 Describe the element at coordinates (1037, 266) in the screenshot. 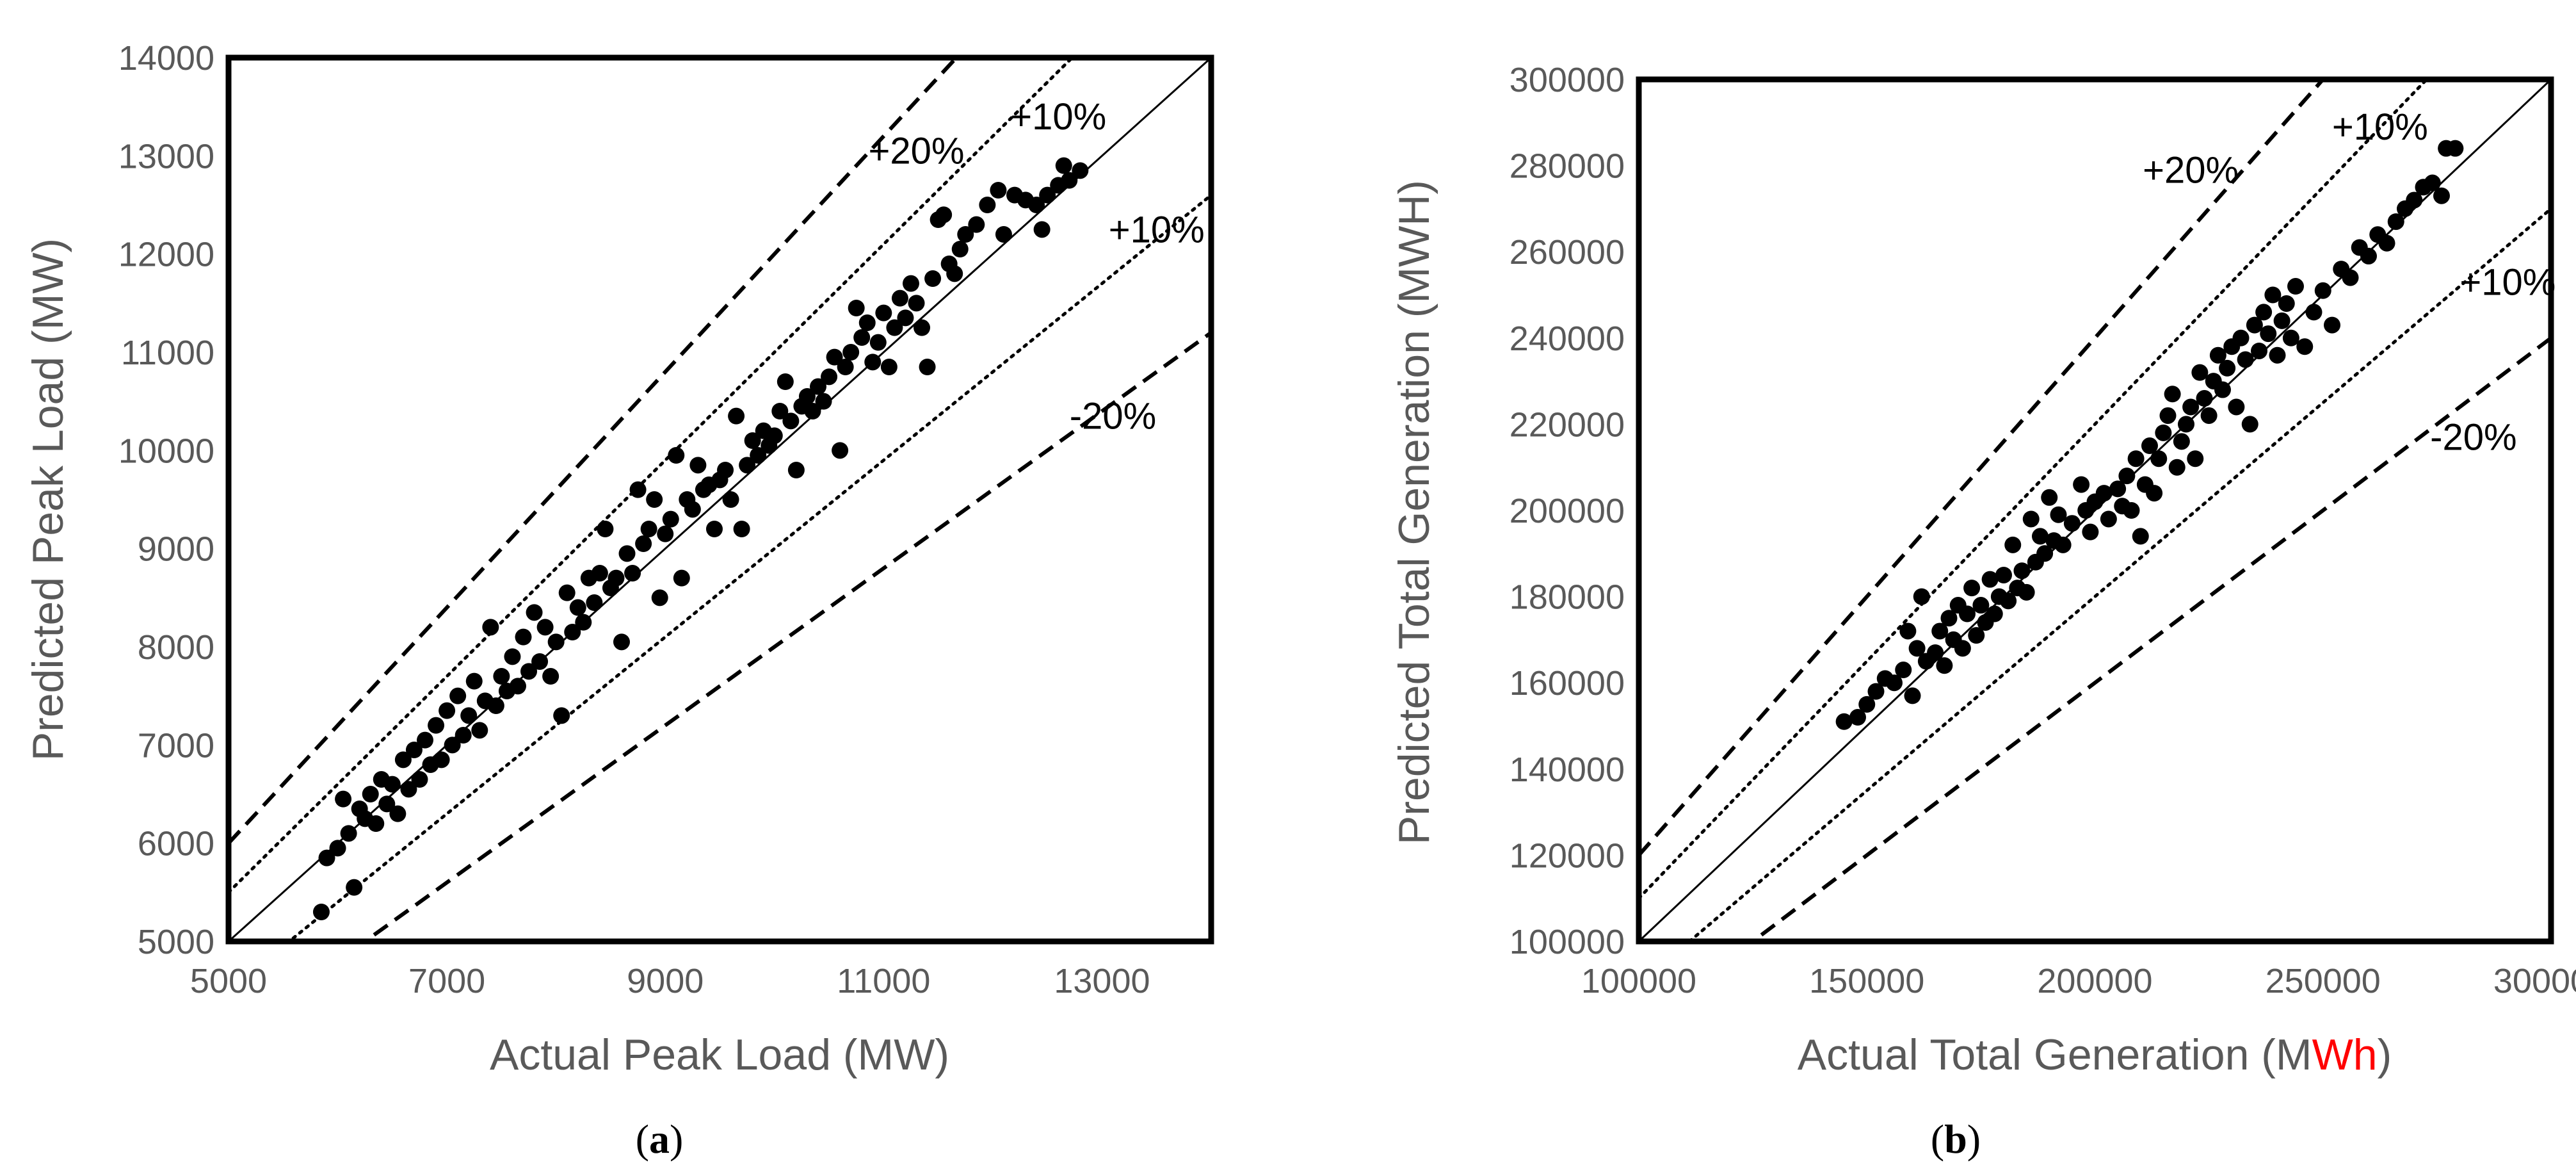

I see `panel-a-annotations: +20% +10% +10% -20%` at that location.